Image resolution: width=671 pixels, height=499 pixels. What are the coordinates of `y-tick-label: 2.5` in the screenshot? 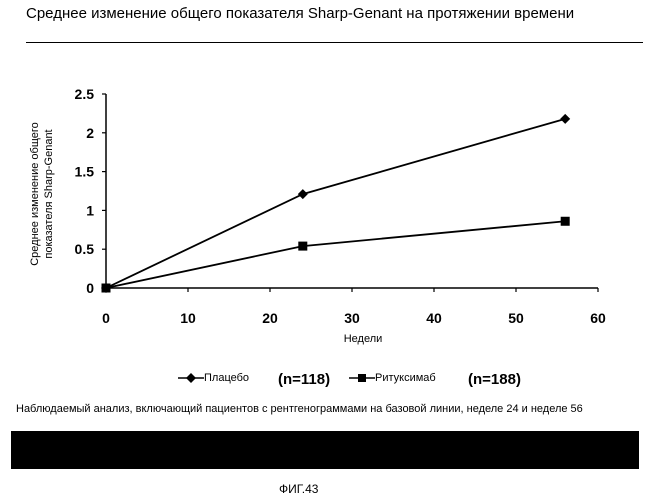 It's located at (85, 94).